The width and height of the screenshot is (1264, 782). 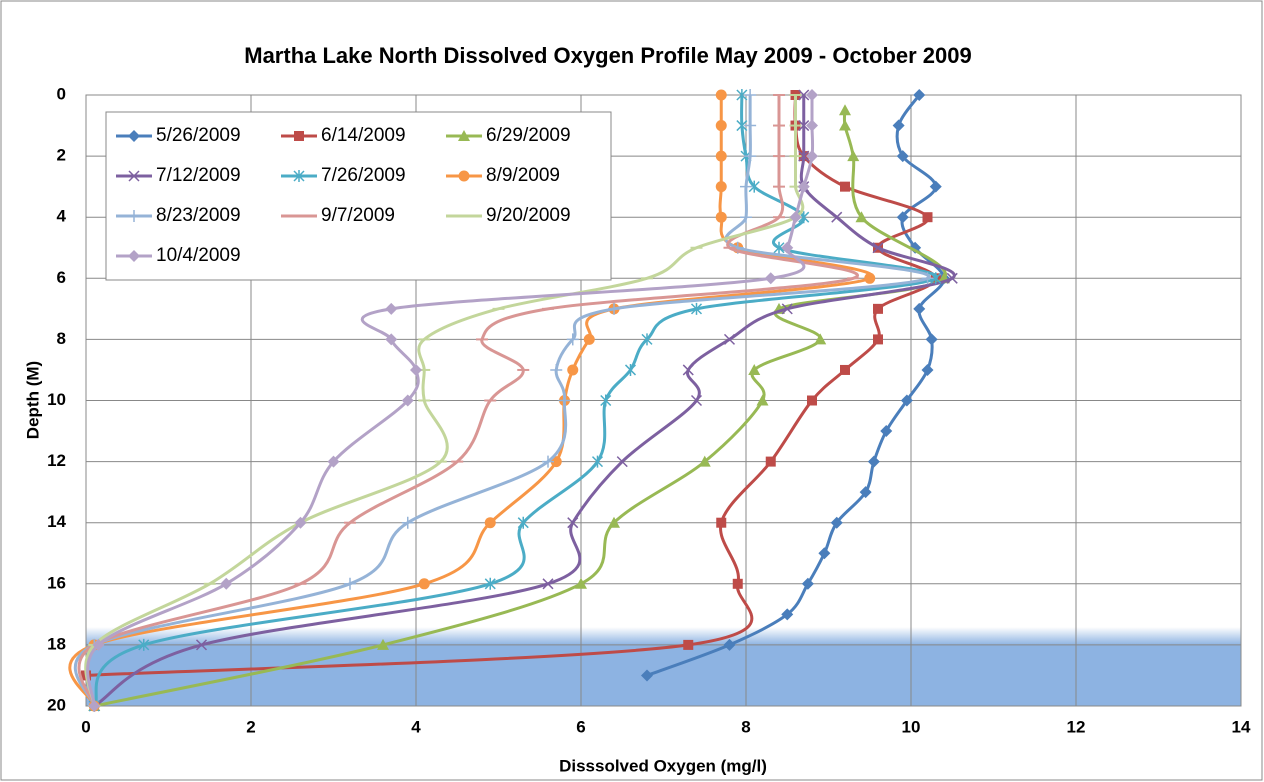 I want to click on y-tick-label: 4, so click(x=62, y=216).